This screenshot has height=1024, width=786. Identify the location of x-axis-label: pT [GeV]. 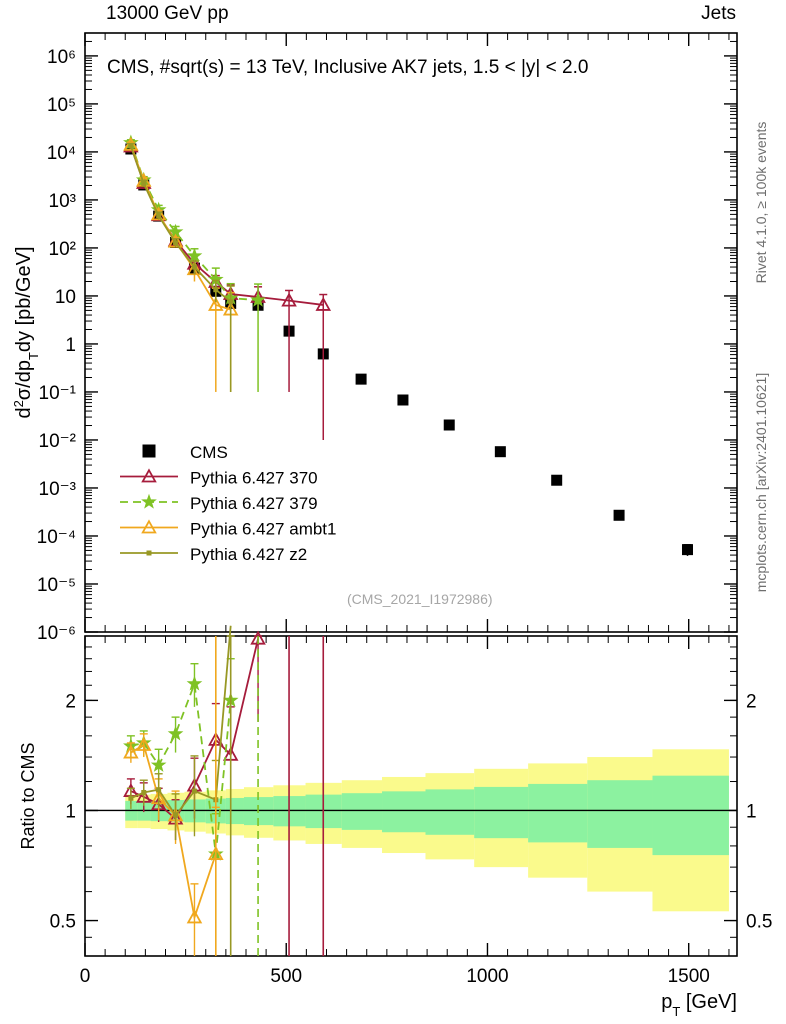
(699, 1005).